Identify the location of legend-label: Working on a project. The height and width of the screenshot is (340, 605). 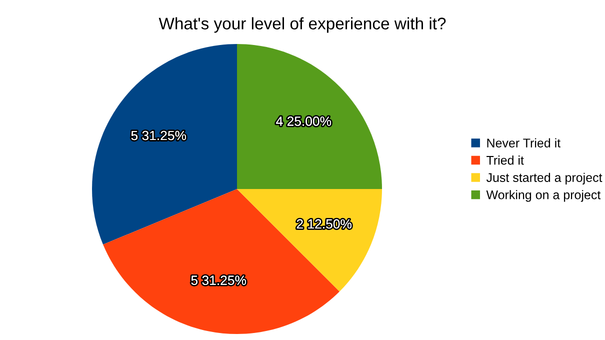
(543, 196).